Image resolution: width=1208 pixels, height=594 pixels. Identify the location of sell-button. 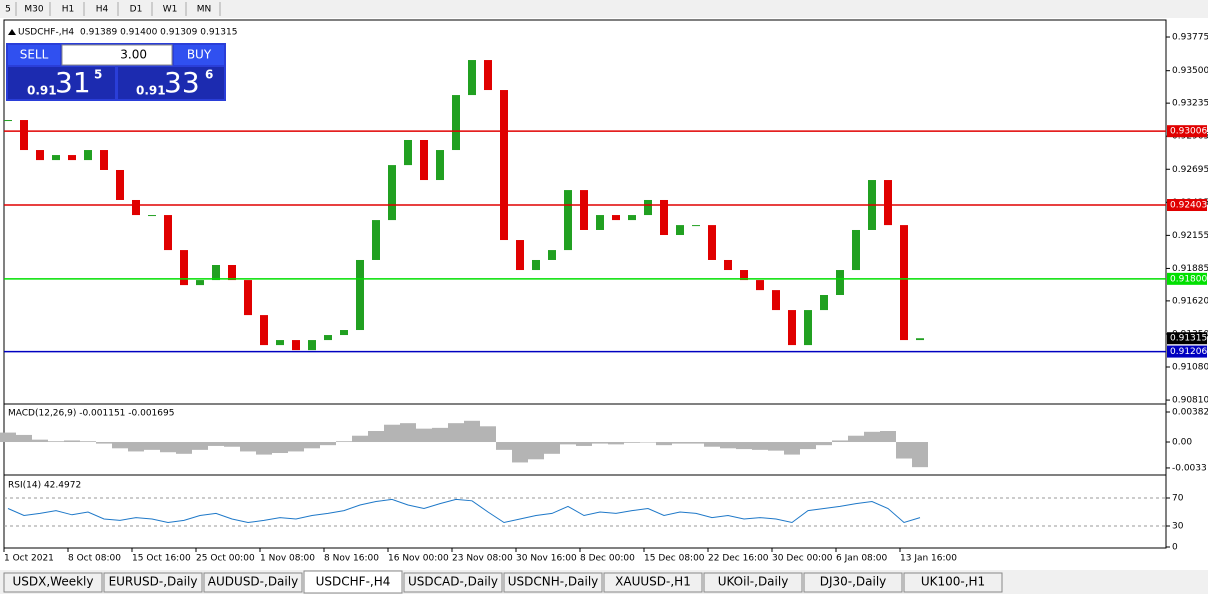
(34, 55).